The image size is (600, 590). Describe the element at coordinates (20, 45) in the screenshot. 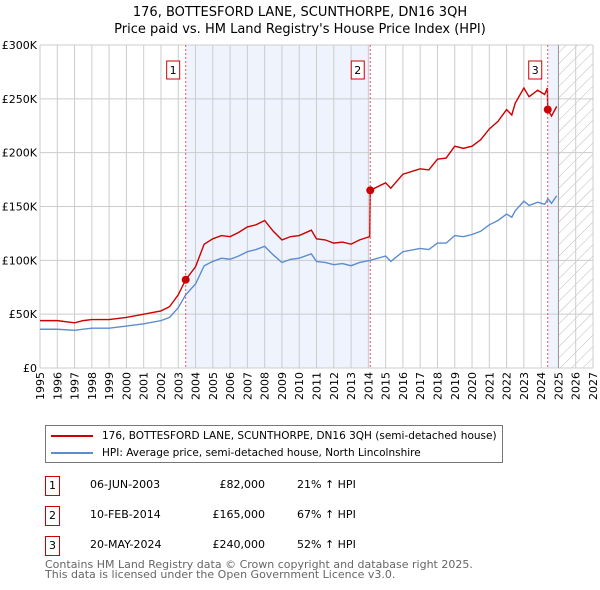

I see `y-tick-label: £300K` at that location.